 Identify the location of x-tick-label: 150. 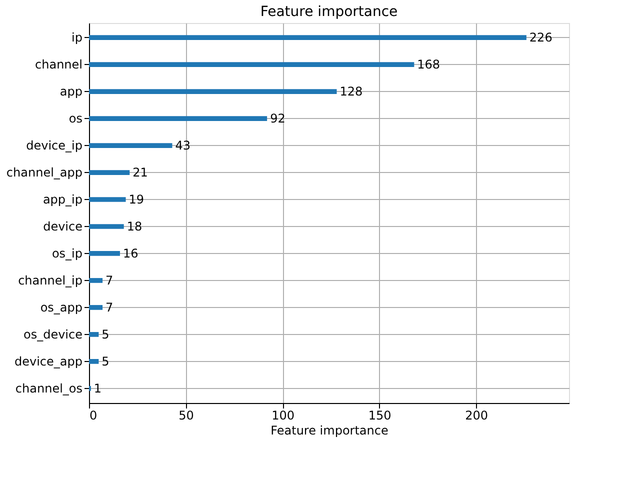
(380, 415).